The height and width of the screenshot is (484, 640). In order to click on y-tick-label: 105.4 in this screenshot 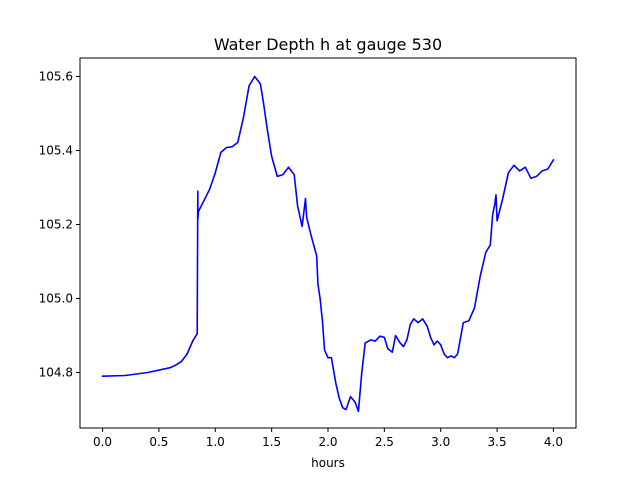, I will do `click(56, 151)`.